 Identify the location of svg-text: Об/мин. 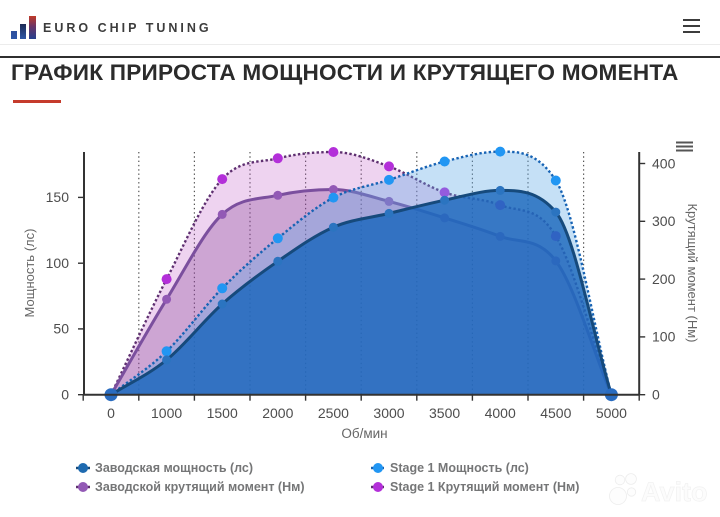
(364, 433).